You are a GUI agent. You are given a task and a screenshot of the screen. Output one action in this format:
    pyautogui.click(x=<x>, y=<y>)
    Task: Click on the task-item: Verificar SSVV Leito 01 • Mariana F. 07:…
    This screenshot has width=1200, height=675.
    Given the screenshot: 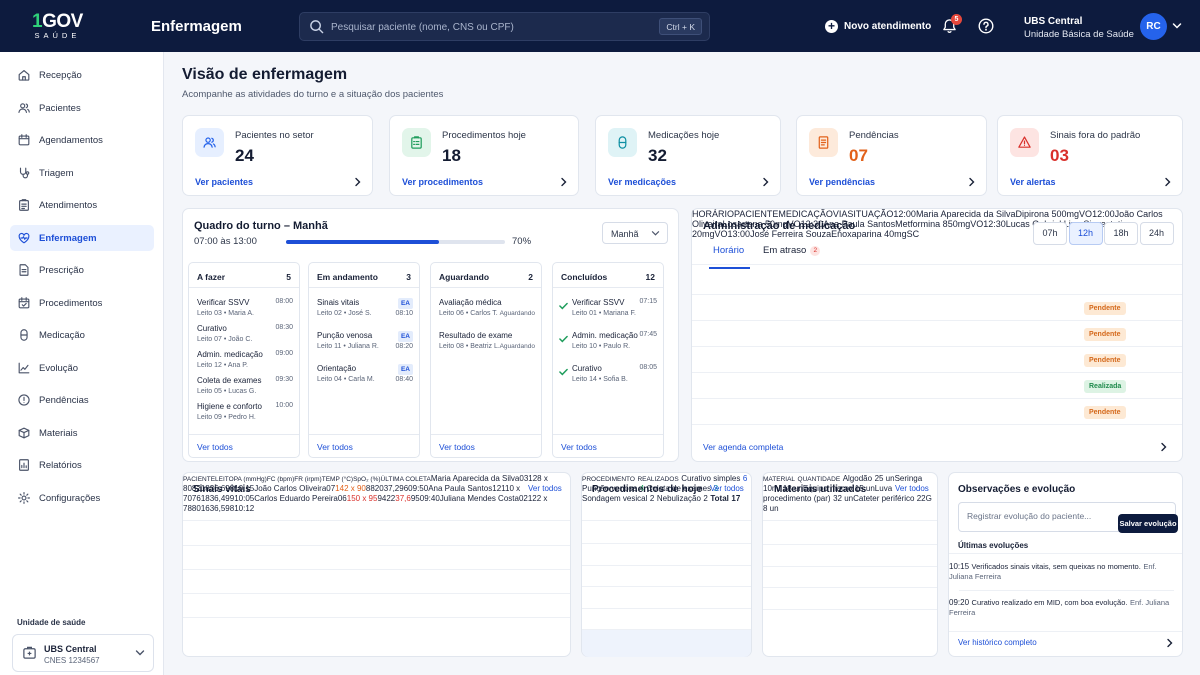 What is the action you would take?
    pyautogui.click(x=608, y=309)
    